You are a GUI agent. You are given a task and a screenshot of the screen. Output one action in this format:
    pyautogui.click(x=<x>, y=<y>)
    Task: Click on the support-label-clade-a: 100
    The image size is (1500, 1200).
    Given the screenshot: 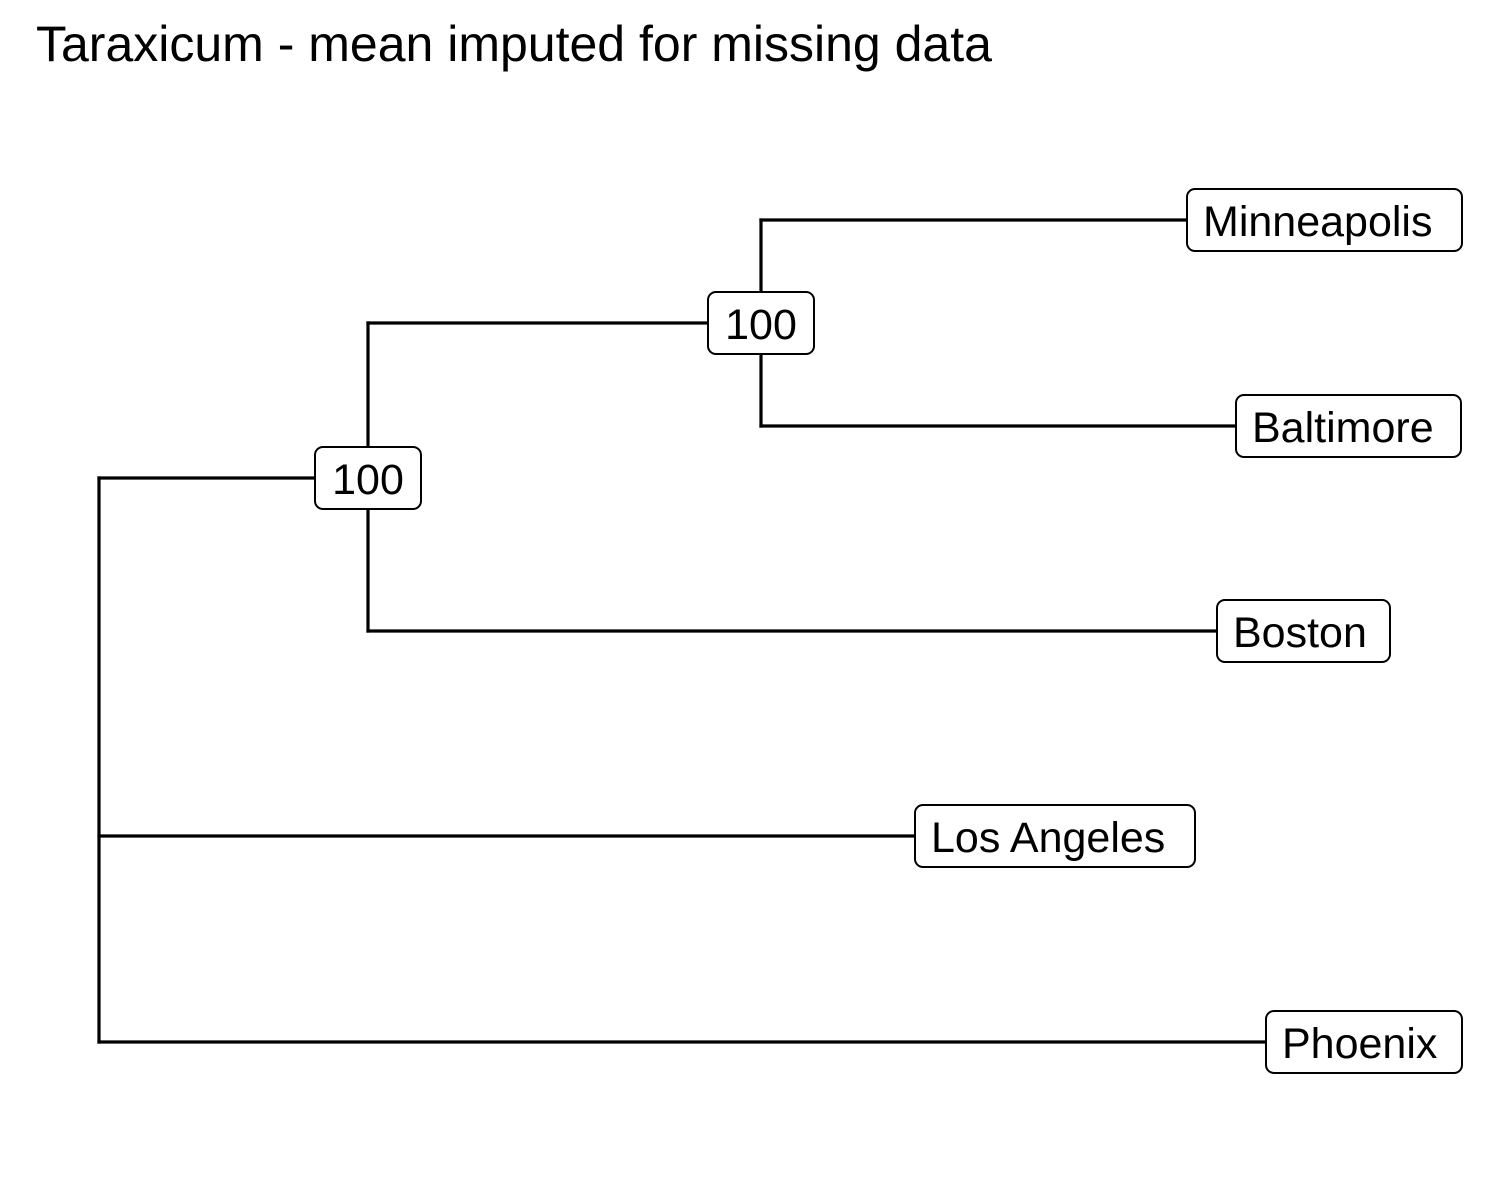 What is the action you would take?
    pyautogui.click(x=368, y=478)
    